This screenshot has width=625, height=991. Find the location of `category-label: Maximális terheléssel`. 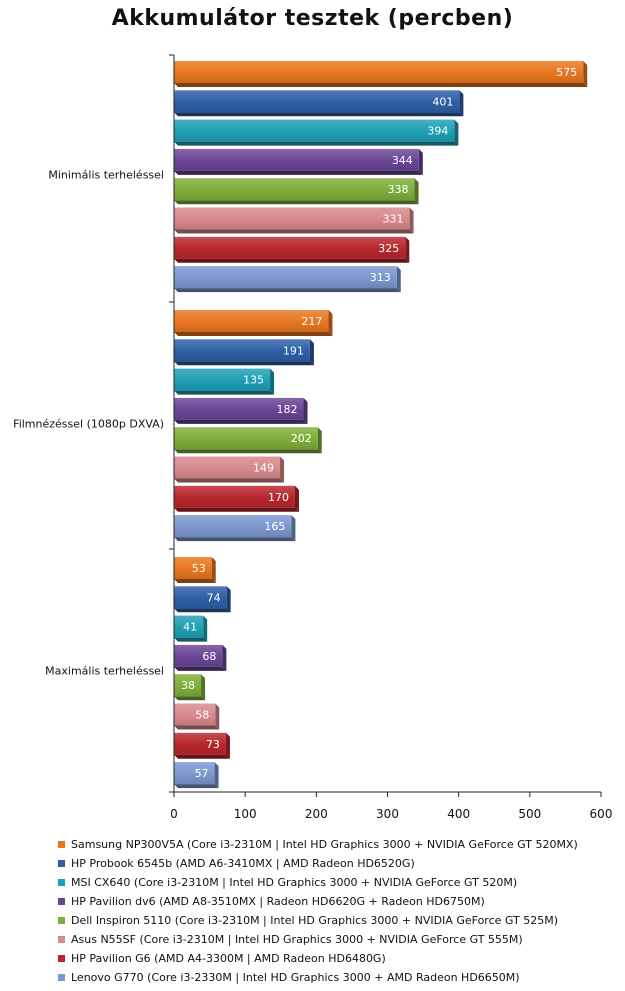

category-label: Maximális terheléssel is located at coordinates (104, 671).